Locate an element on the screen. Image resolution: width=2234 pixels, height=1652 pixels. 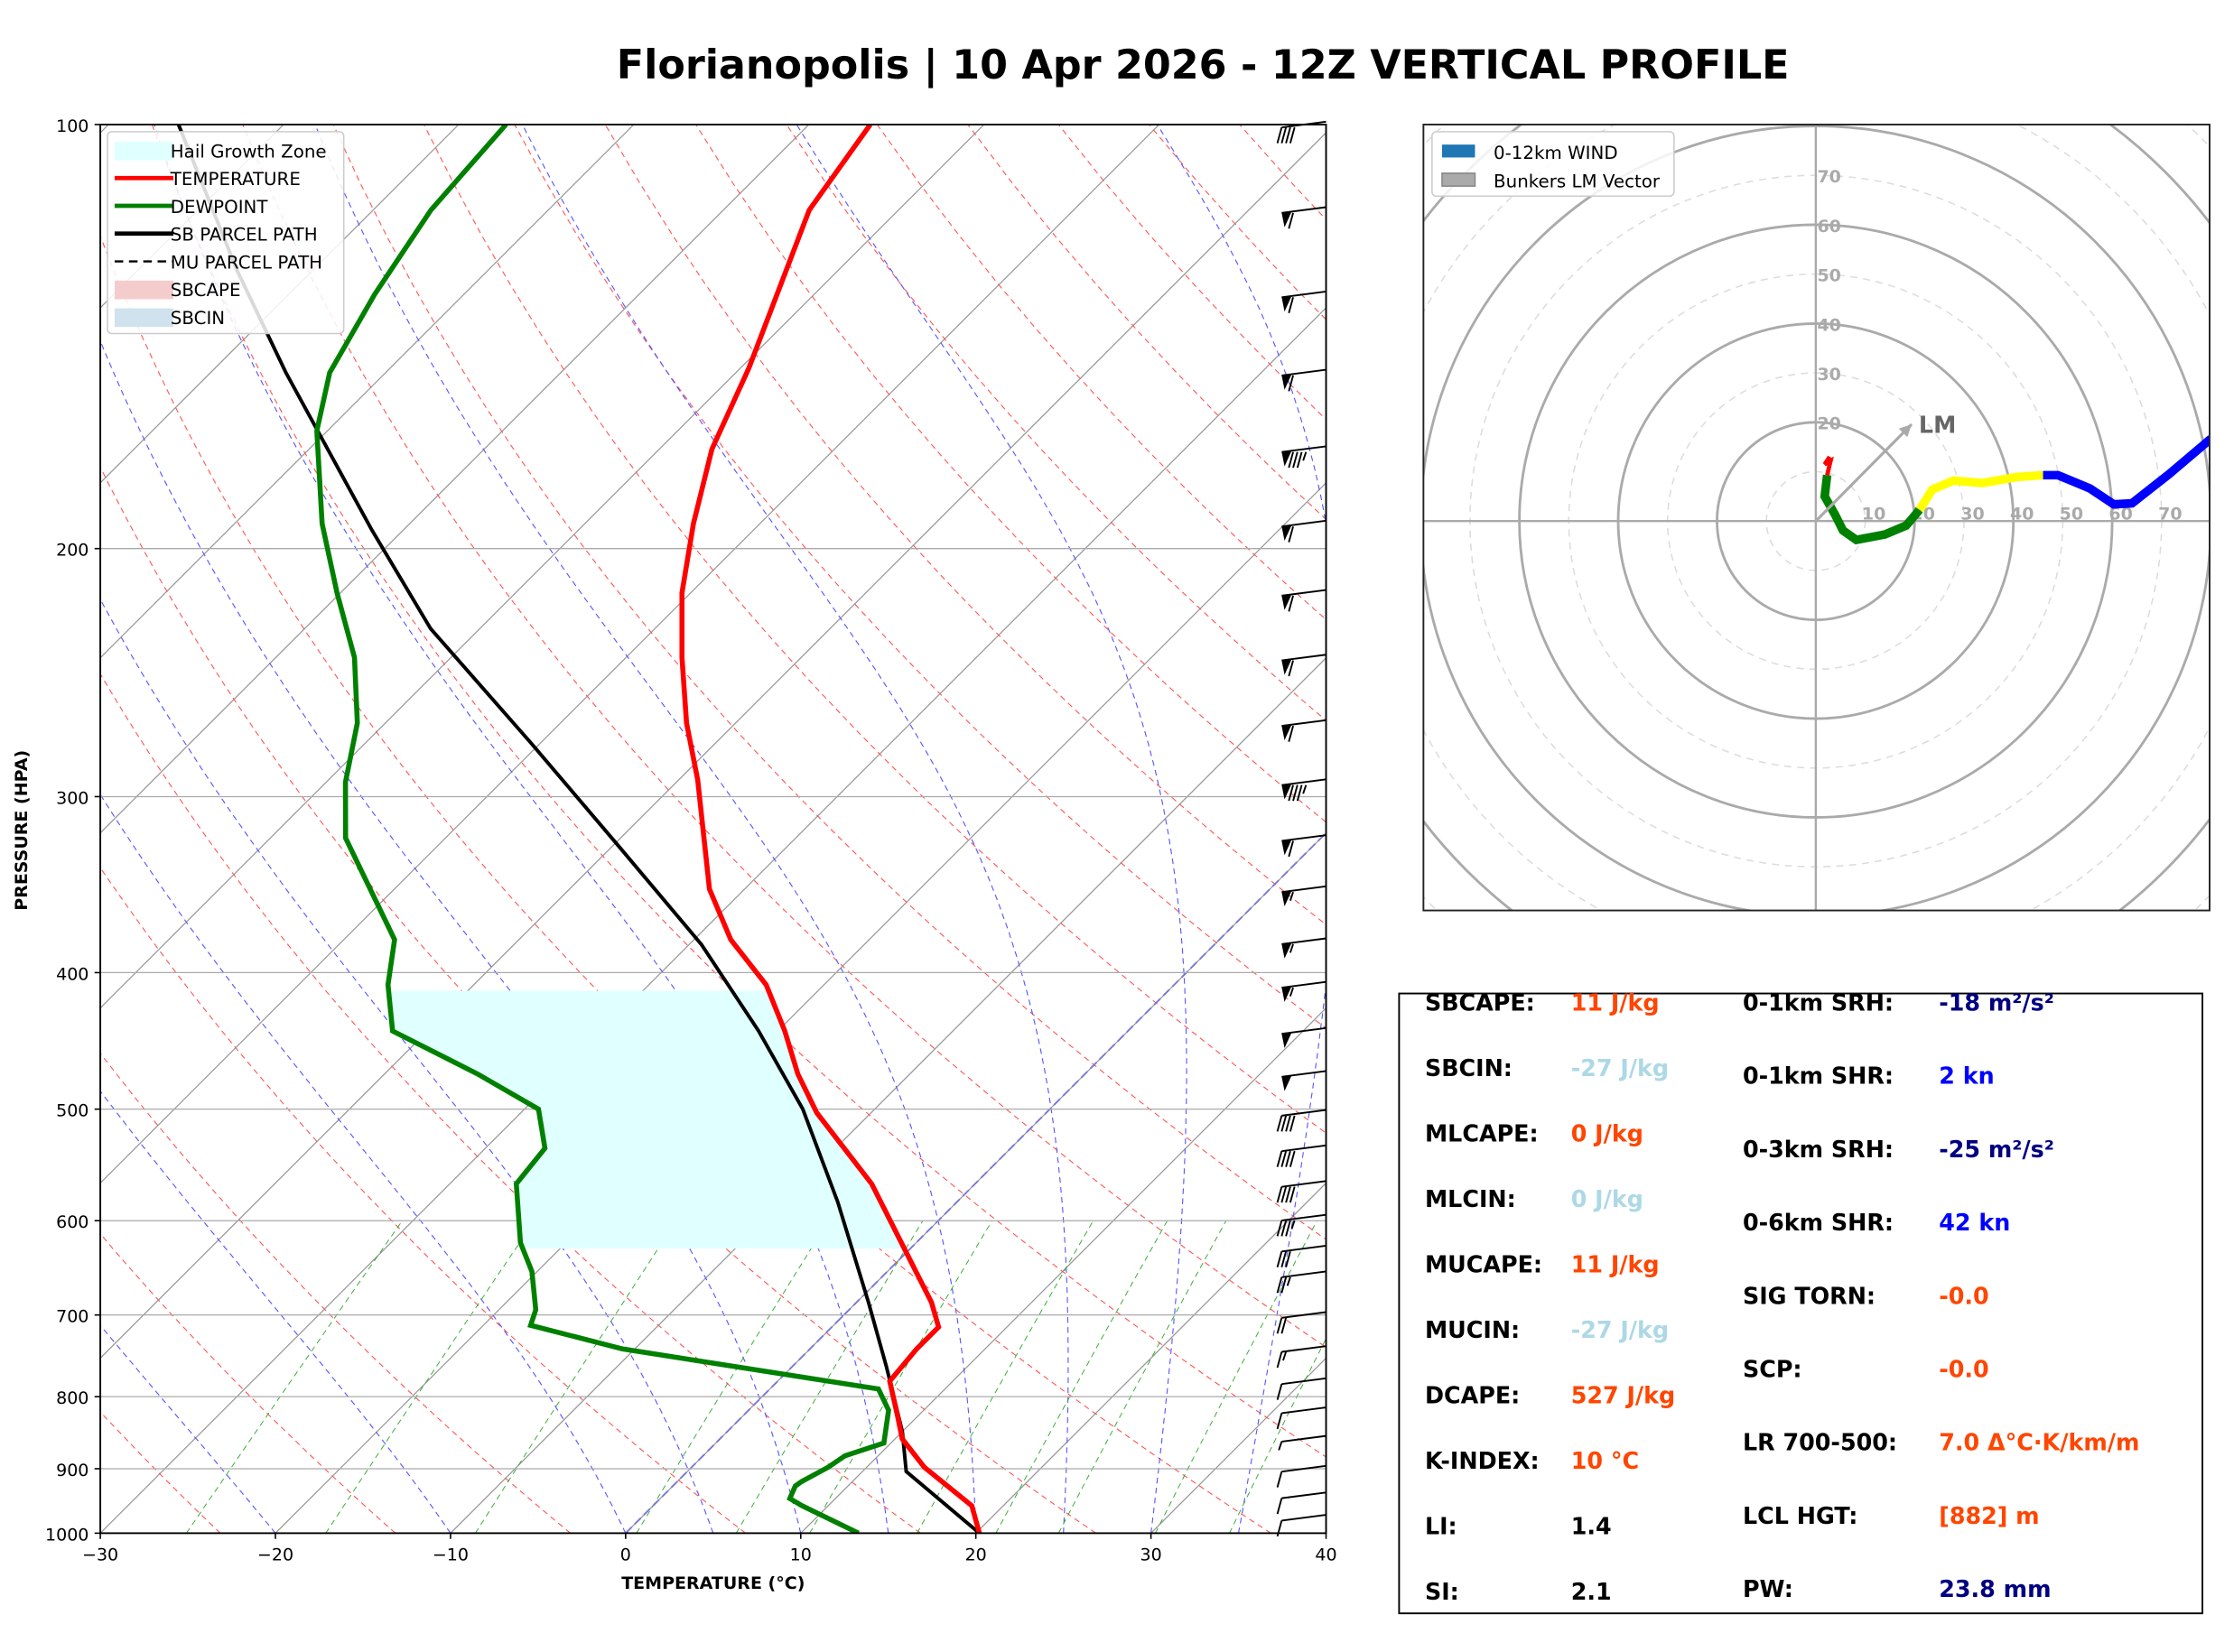
stat-label: K-INDEX: is located at coordinates (1482, 1460).